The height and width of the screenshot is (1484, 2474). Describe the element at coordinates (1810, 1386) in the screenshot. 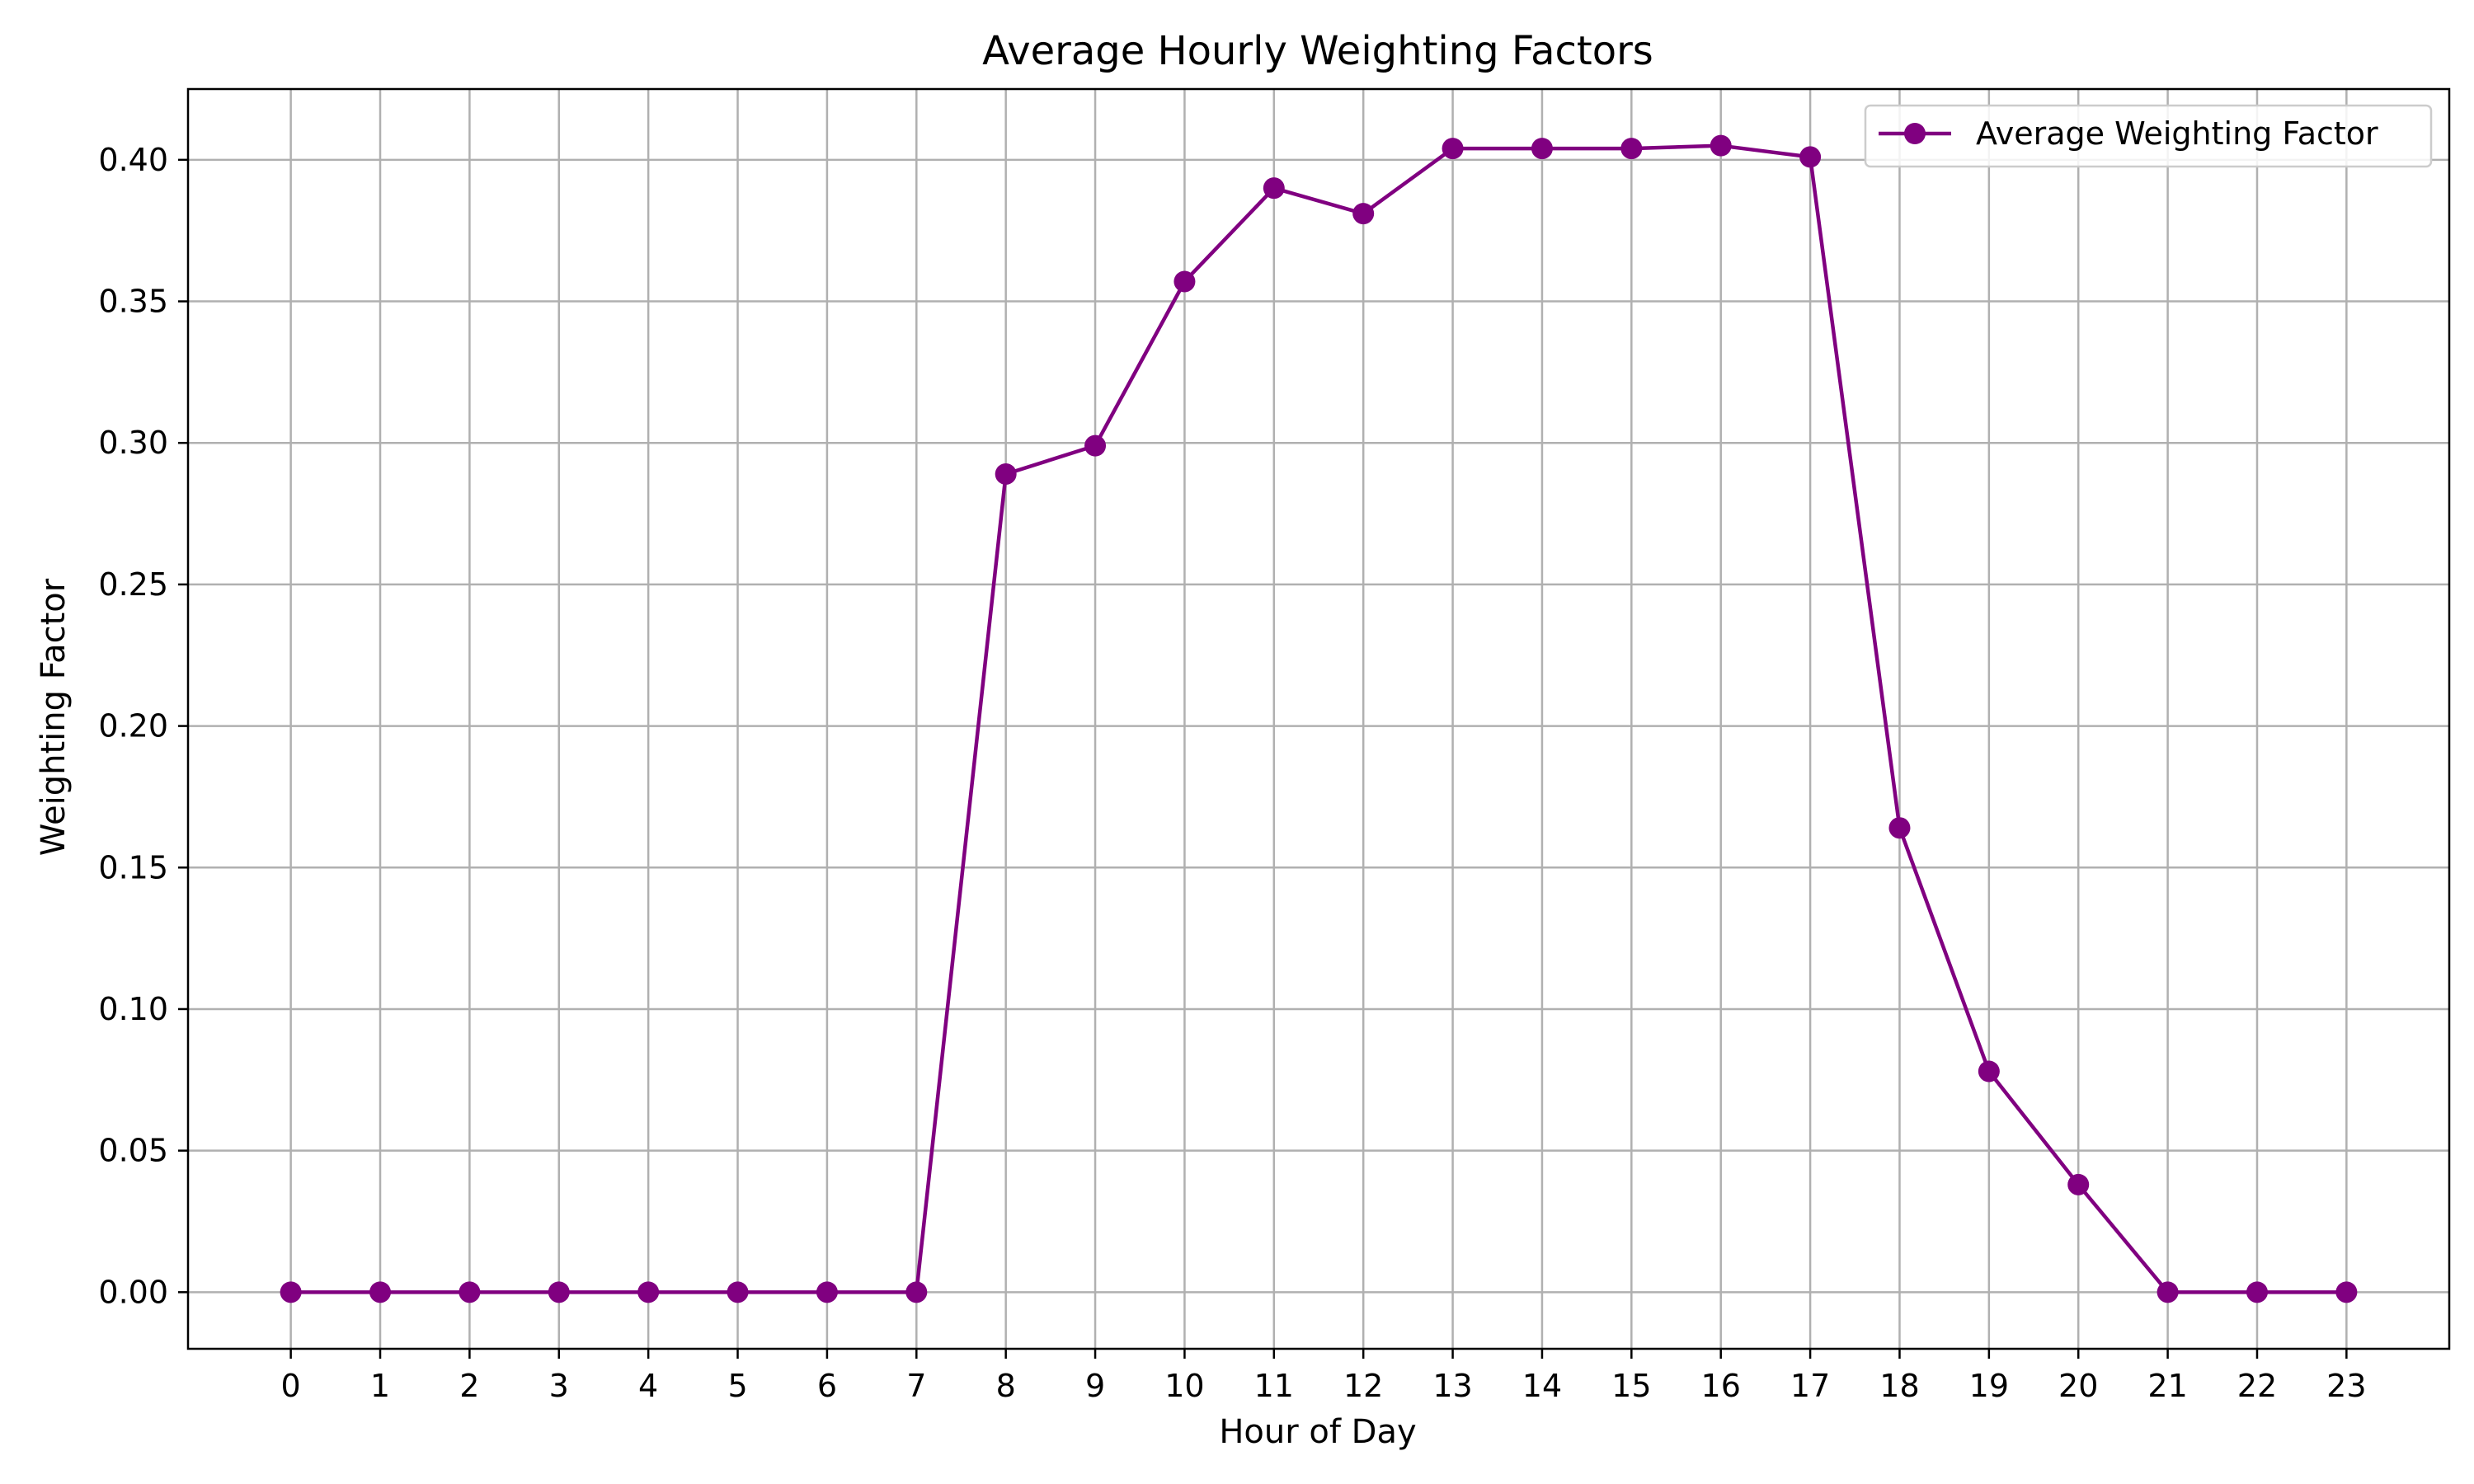

I see `x-tick-label: 17` at that location.